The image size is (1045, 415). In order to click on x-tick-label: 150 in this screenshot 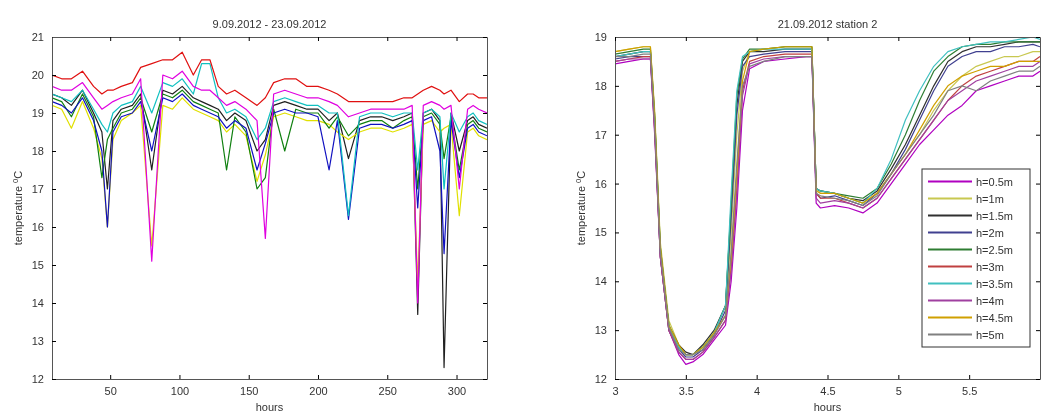, I will do `click(249, 390)`.